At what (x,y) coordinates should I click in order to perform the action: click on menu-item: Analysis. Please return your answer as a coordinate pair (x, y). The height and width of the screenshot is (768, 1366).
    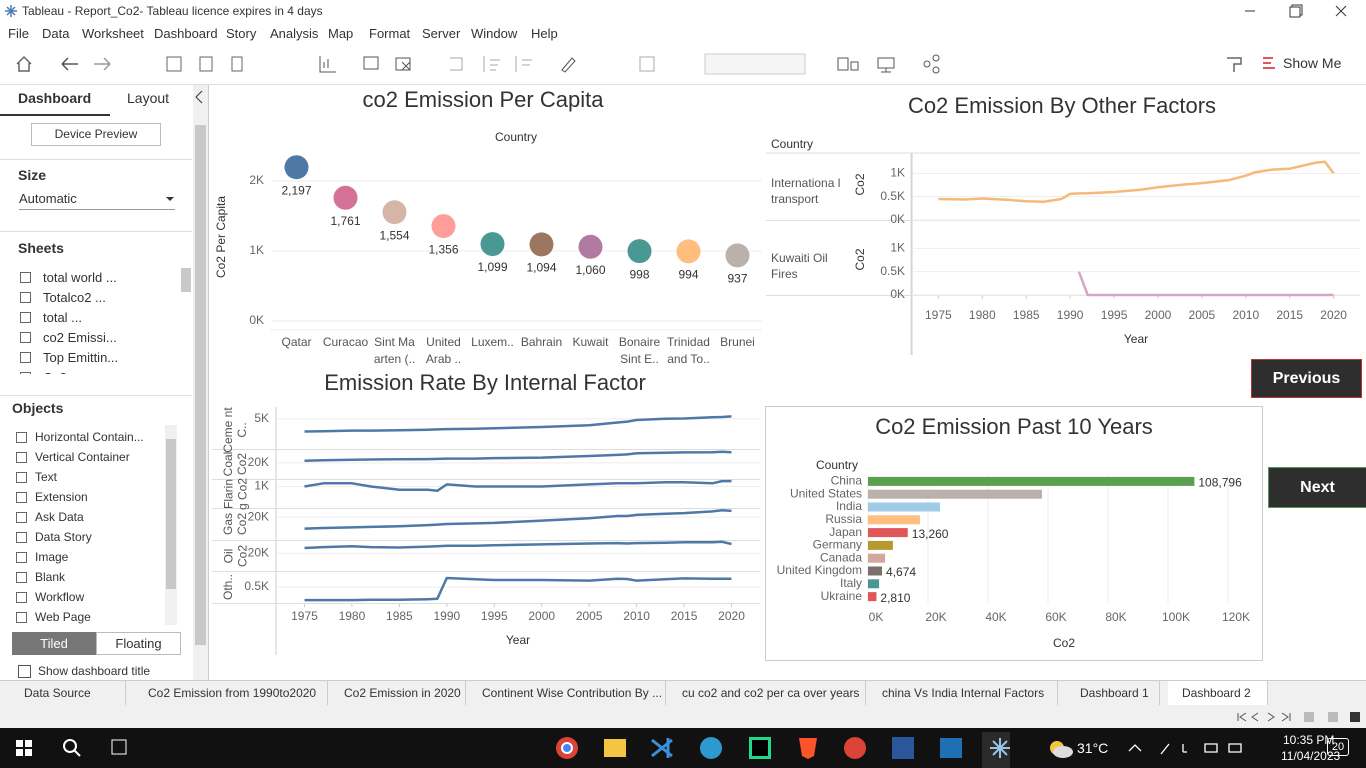
    Looking at the image, I should click on (294, 33).